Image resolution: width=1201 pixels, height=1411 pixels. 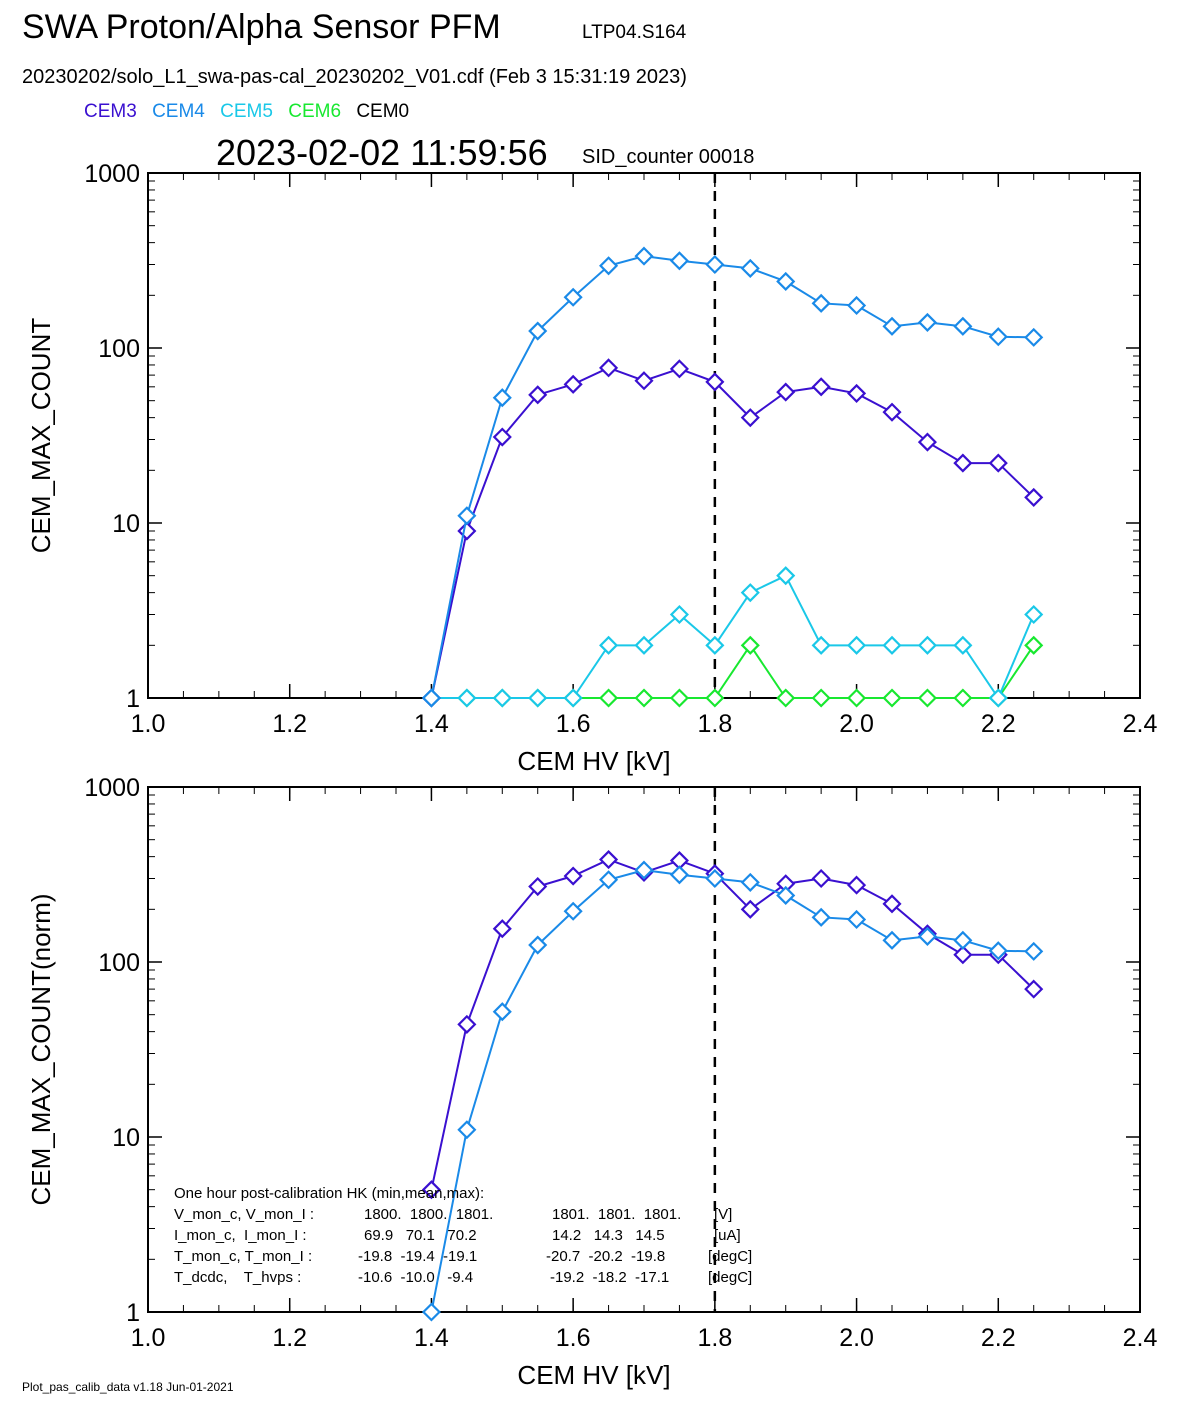 I want to click on page-title: SWA Proton/Alpha Sensor PFM, so click(x=261, y=27).